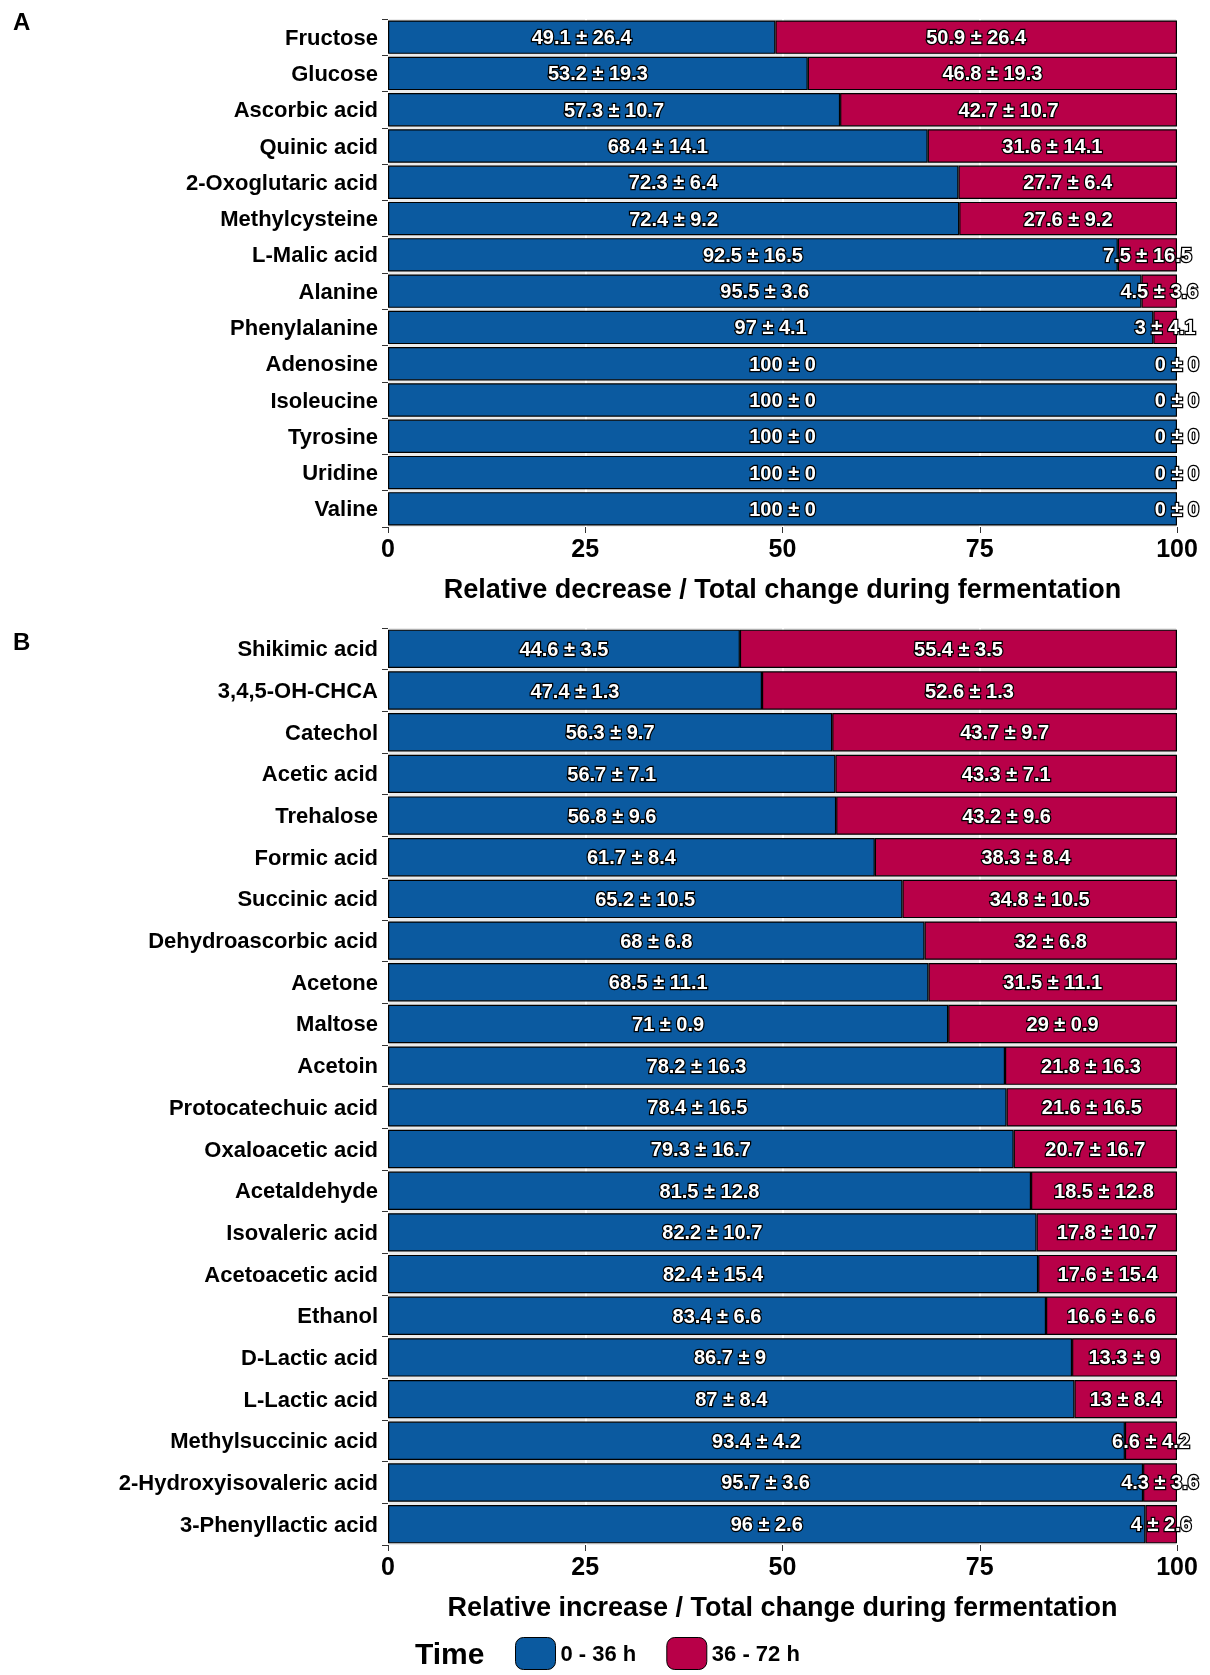 The width and height of the screenshot is (1210, 1675). What do you see at coordinates (770, 327) in the screenshot?
I see `data-label: 97 ± 4.1` at bounding box center [770, 327].